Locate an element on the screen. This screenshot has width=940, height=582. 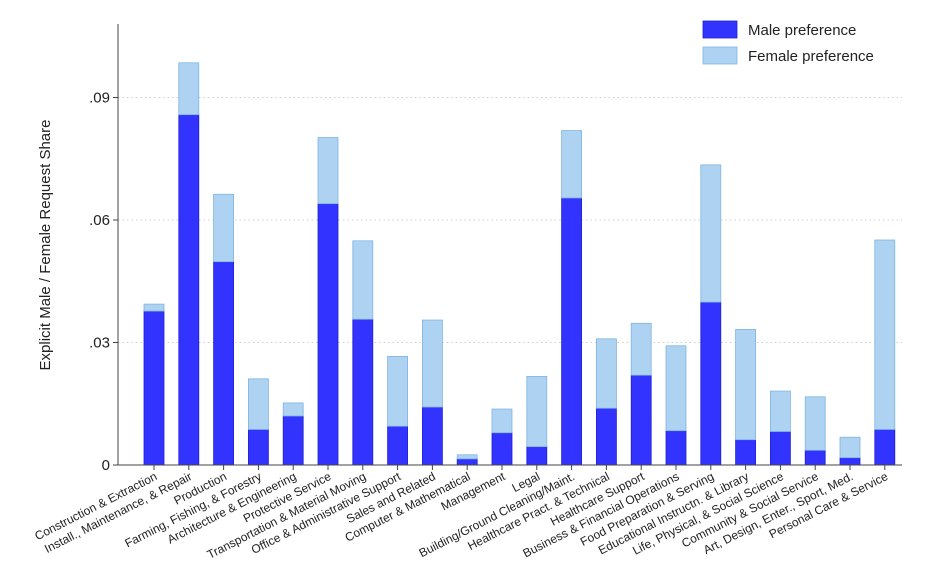
legend-label: Female preference is located at coordinates (811, 56).